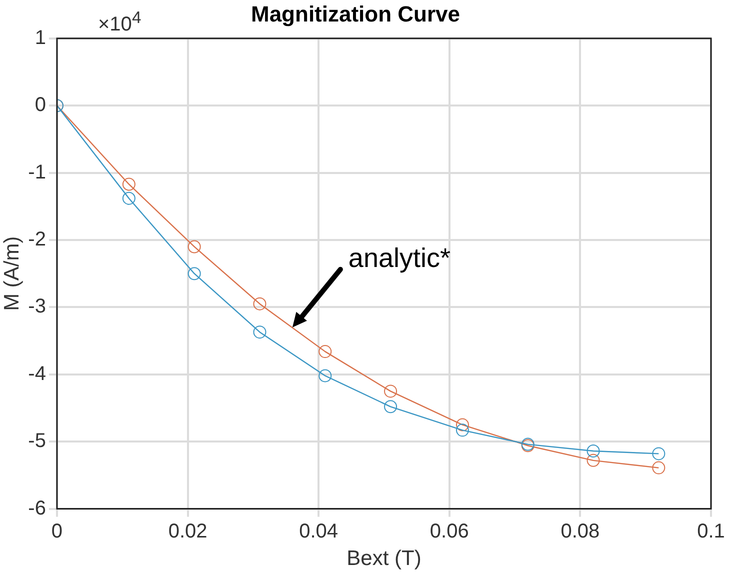 The width and height of the screenshot is (733, 572). What do you see at coordinates (711, 531) in the screenshot?
I see `x-tick-label: 0.1` at bounding box center [711, 531].